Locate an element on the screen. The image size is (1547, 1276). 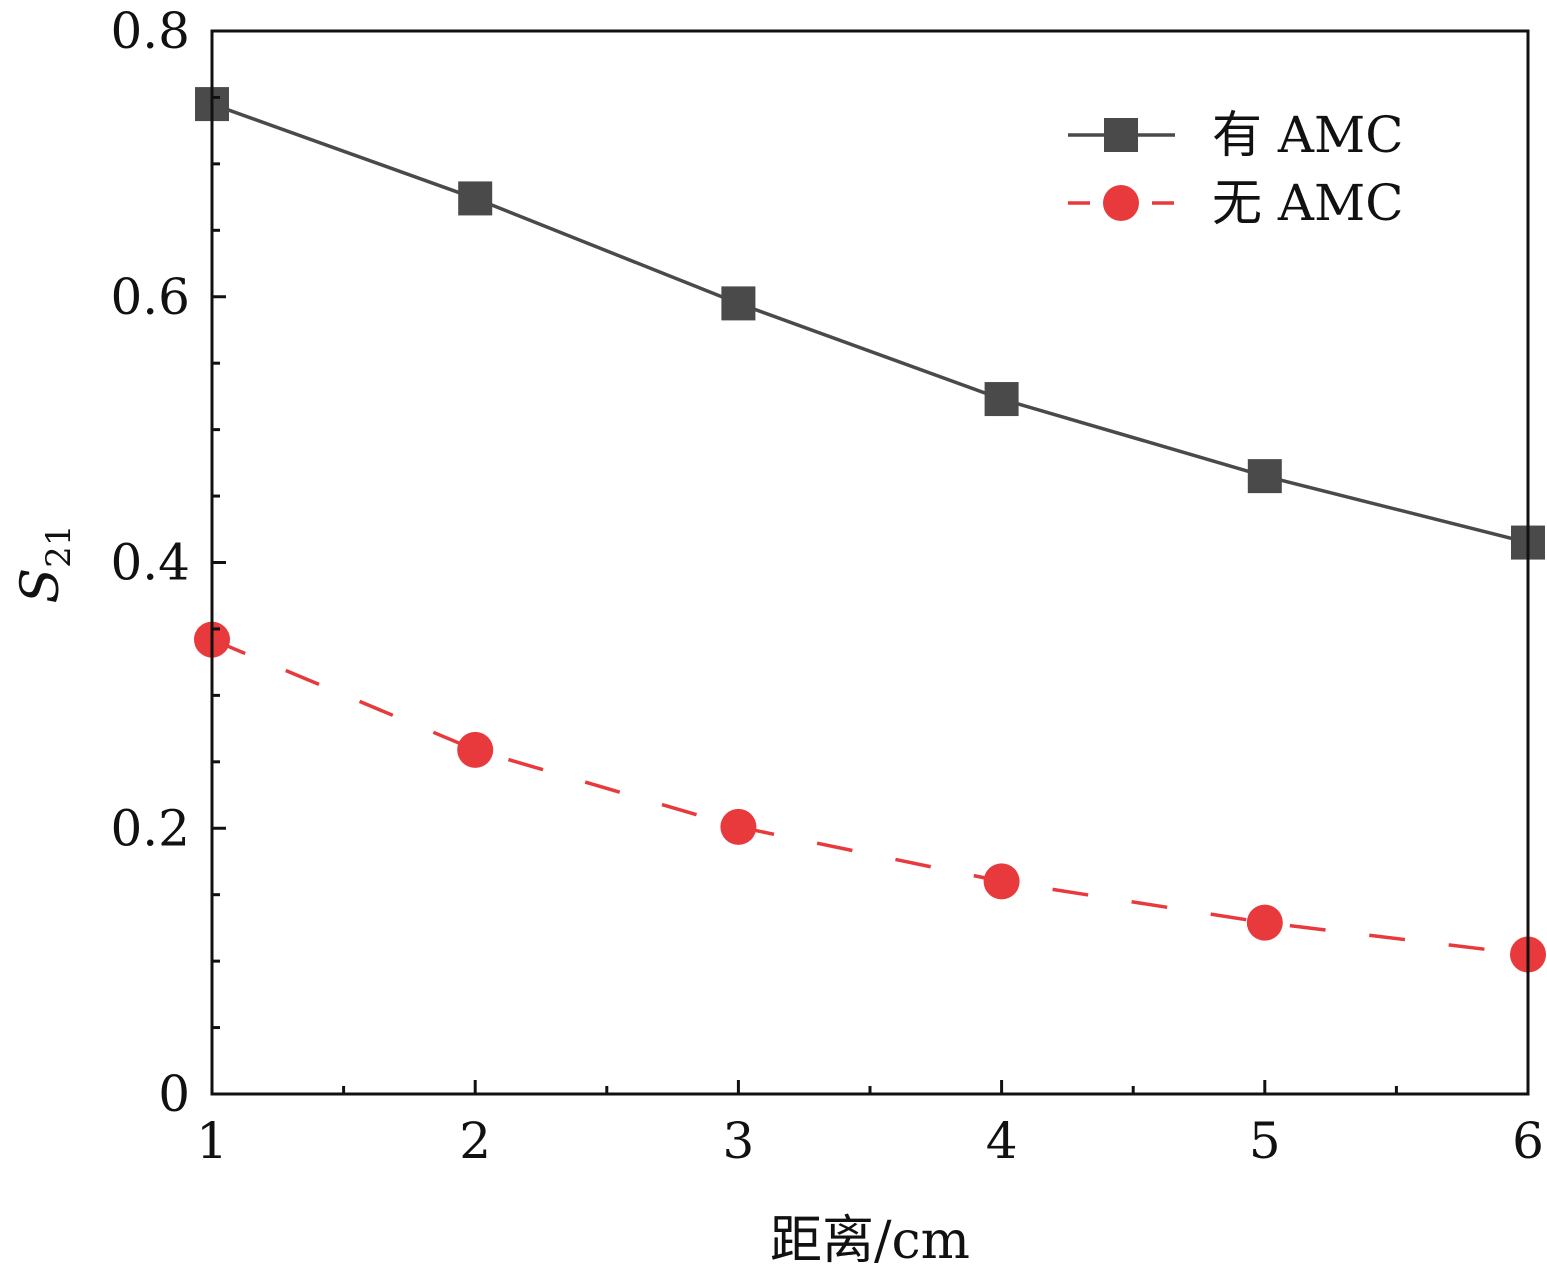
y-axis-label: S21 is located at coordinates (45, 564).